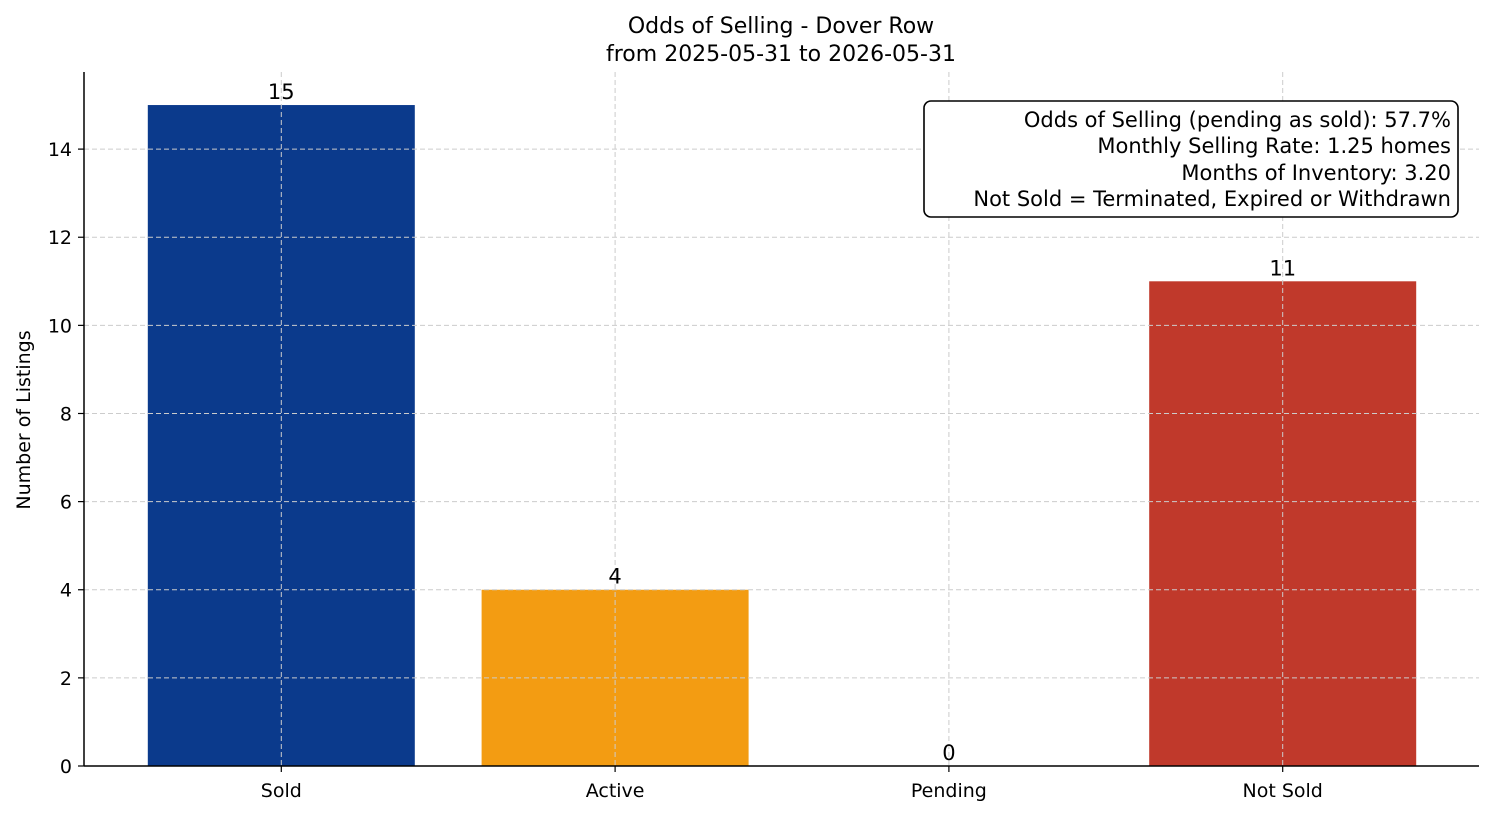  What do you see at coordinates (1316, 173) in the screenshot?
I see `annotation-line-inventory: Months of Inventory: 3.20` at bounding box center [1316, 173].